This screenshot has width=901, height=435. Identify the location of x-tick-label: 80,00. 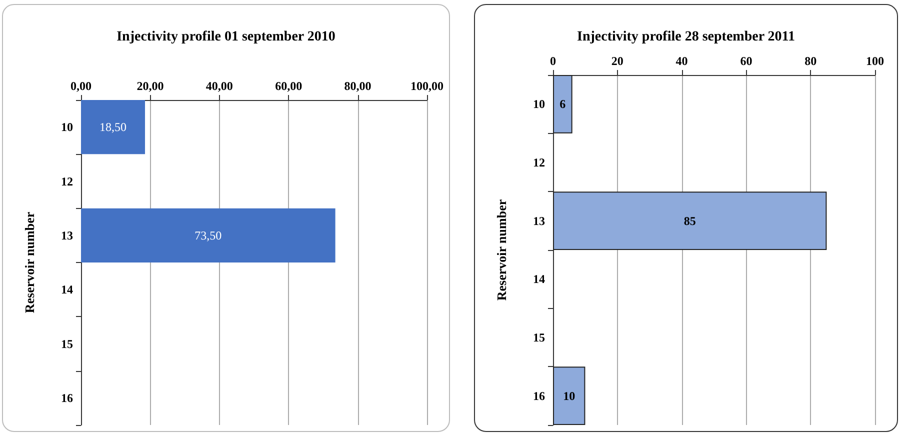
(358, 86).